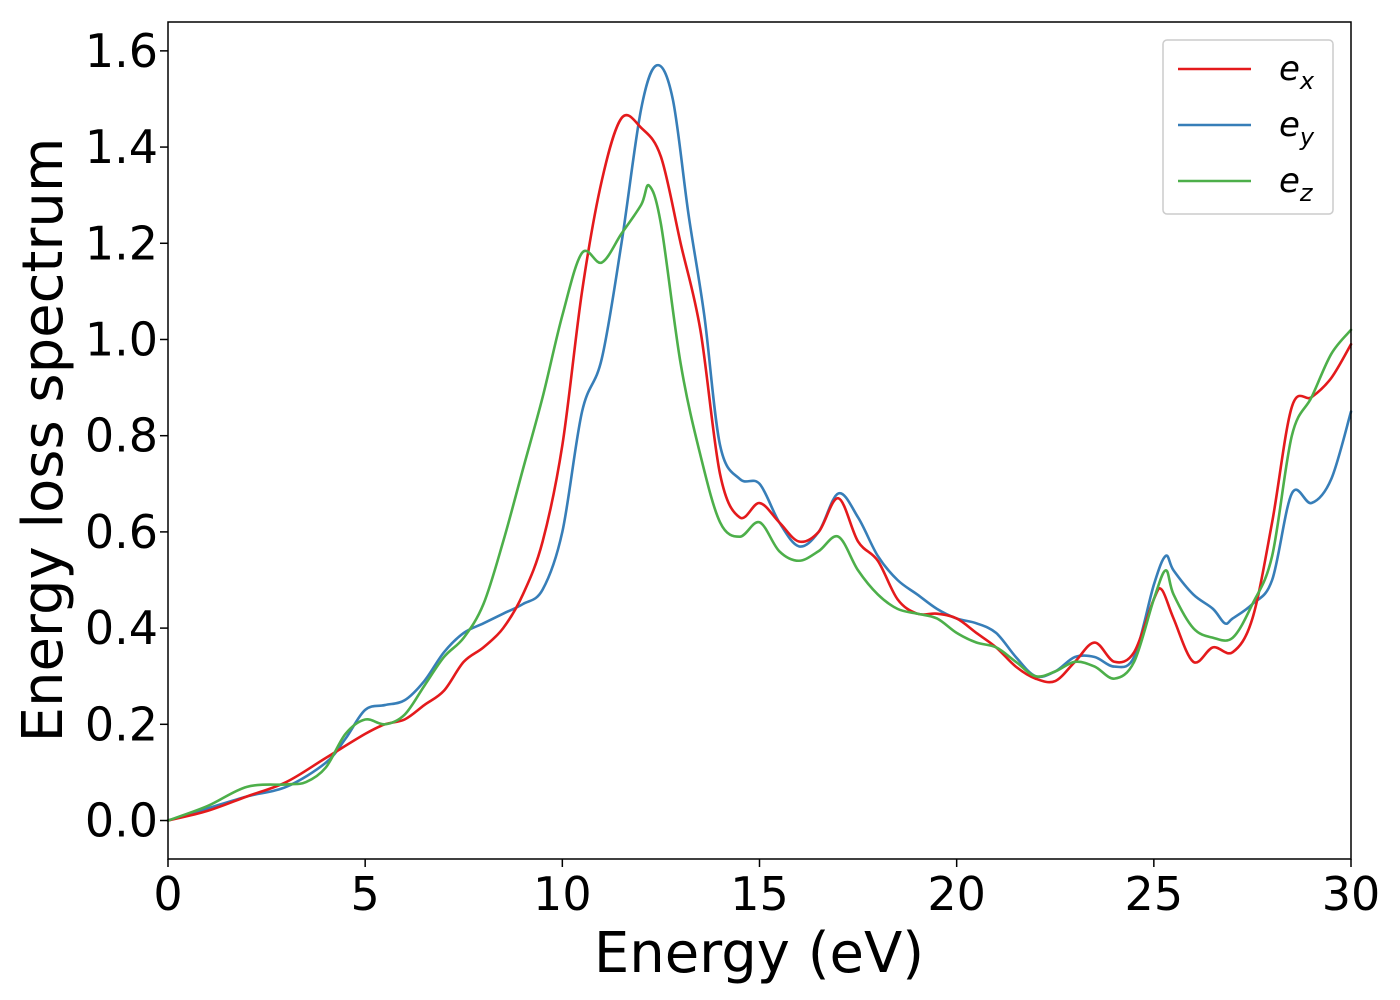  I want to click on y-tick-label: 0.0, so click(121, 821).